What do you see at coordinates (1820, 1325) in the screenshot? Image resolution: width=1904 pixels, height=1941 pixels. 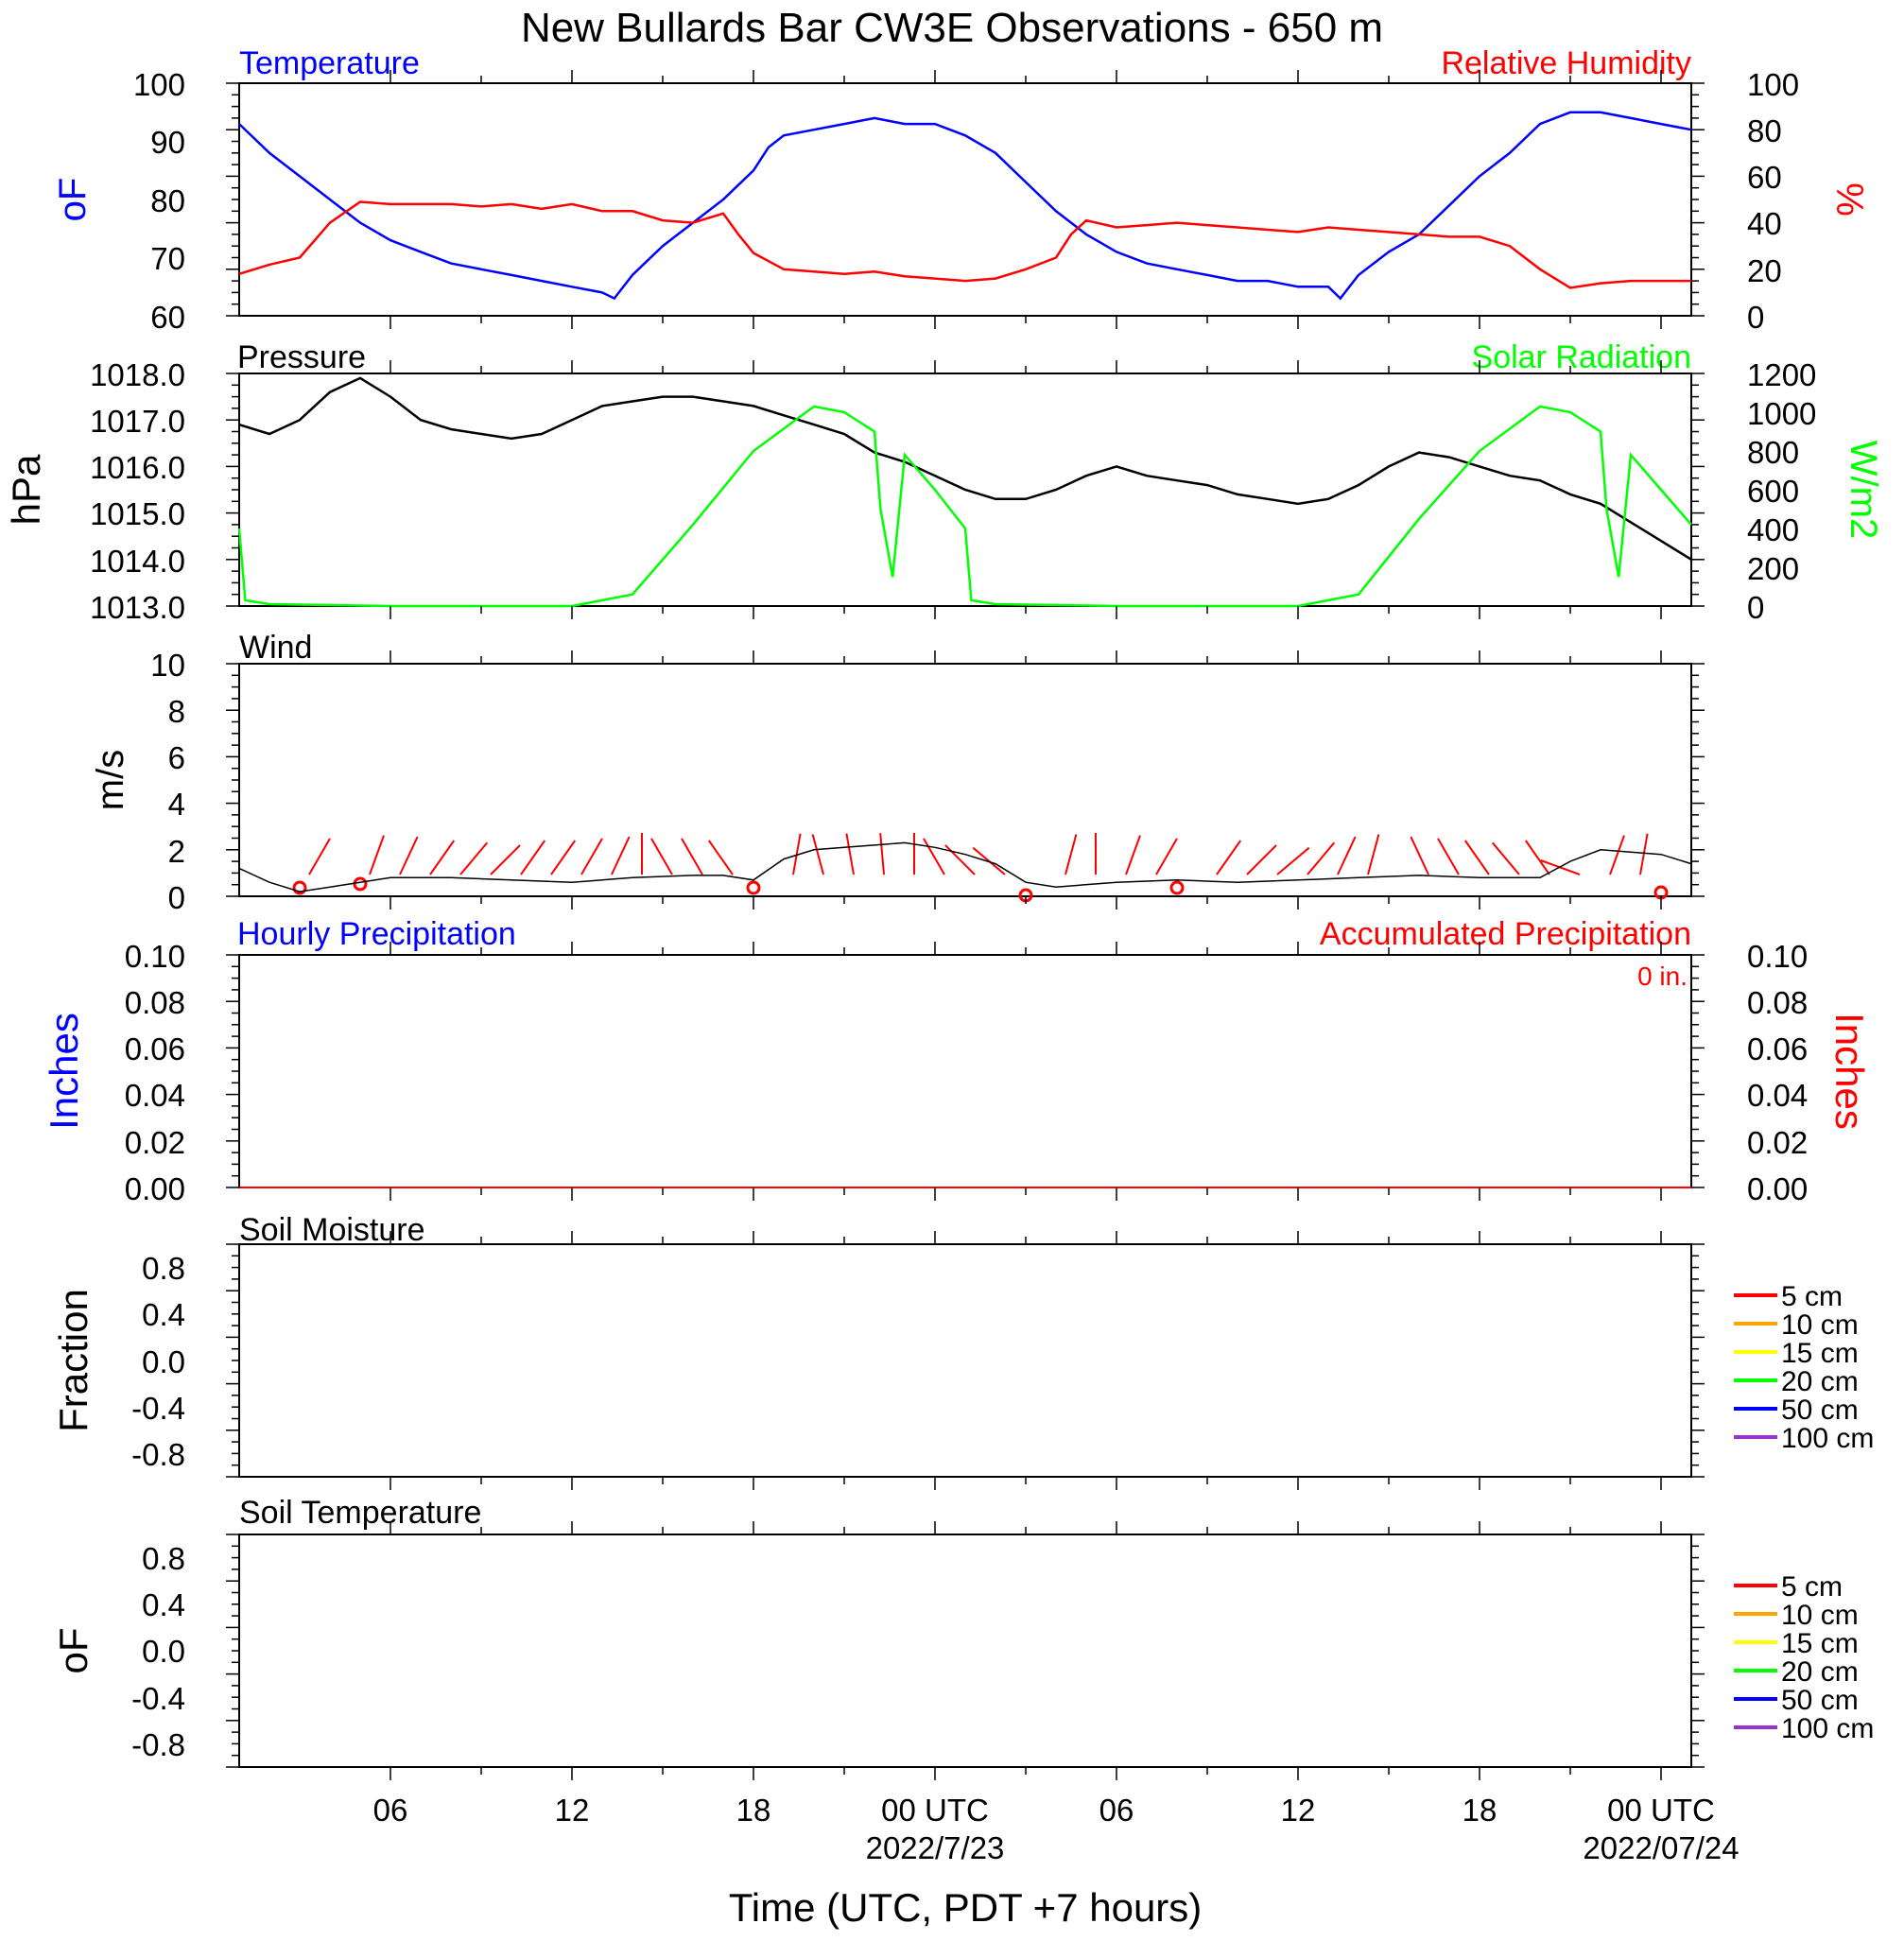 I see `legend-label: 10 cm` at bounding box center [1820, 1325].